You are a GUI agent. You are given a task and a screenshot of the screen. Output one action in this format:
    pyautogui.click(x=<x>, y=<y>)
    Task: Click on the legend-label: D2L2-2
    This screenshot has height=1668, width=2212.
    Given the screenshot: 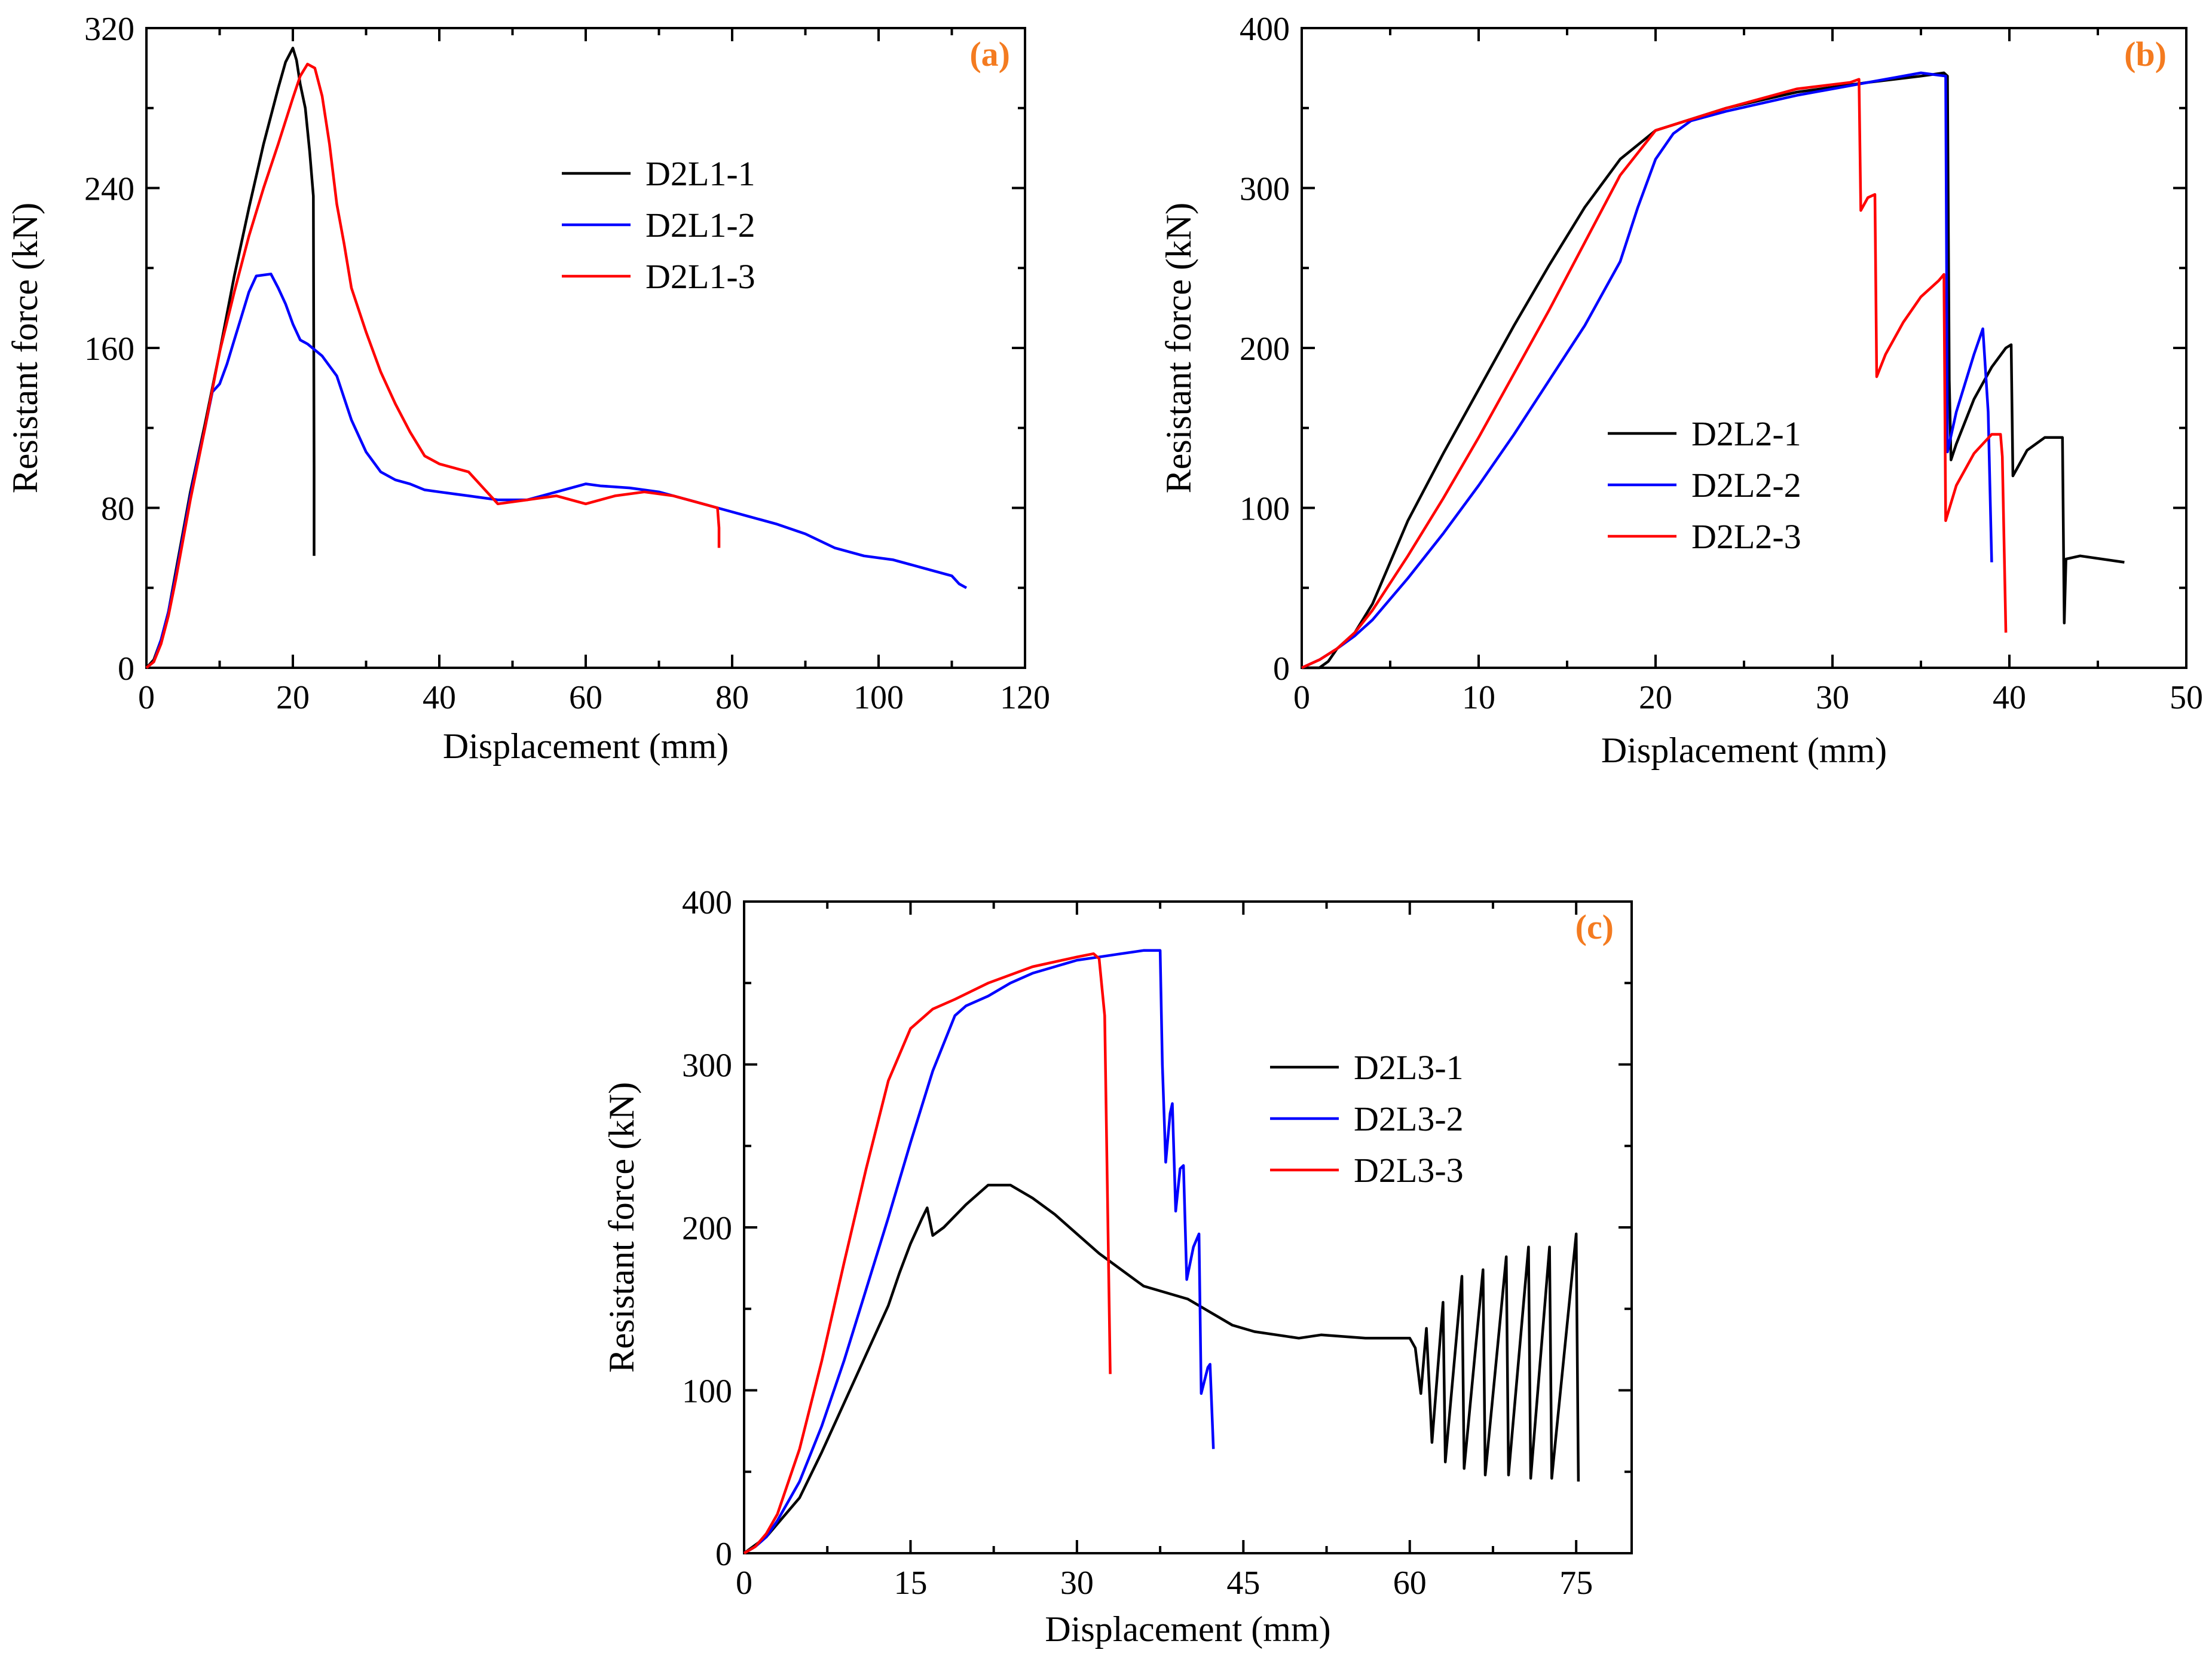 What is the action you would take?
    pyautogui.click(x=1746, y=486)
    